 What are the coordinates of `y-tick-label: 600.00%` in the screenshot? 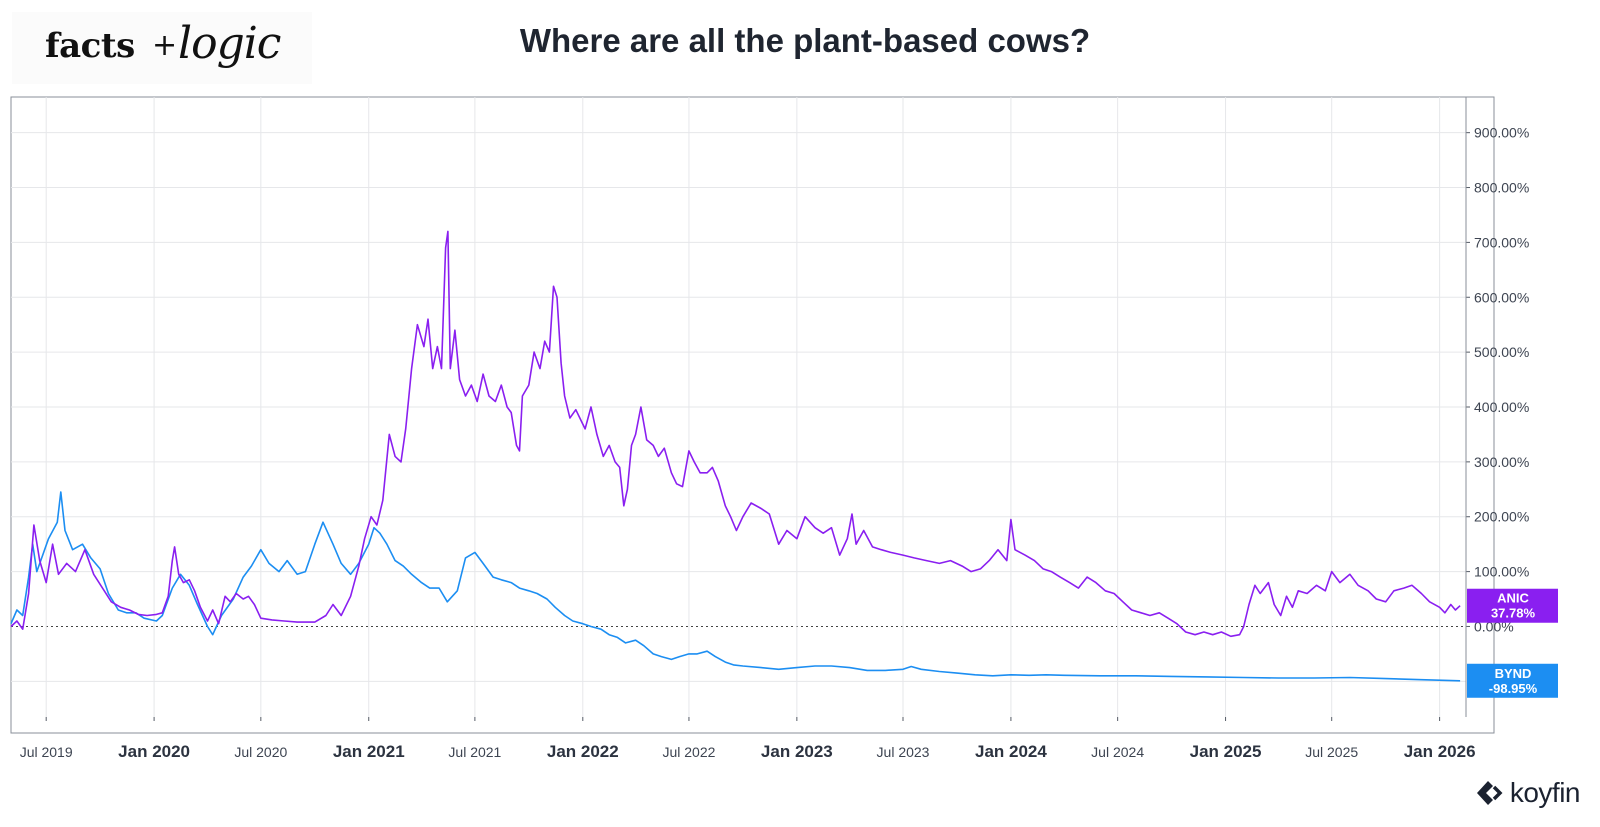 It's located at (1501, 297).